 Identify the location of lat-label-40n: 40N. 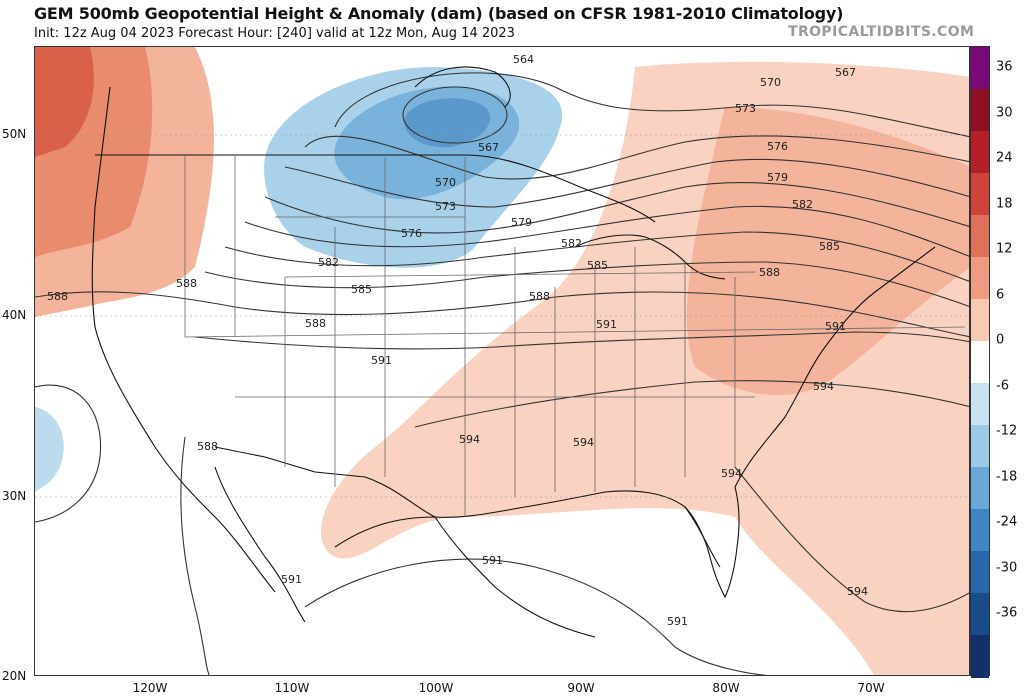
(14, 315).